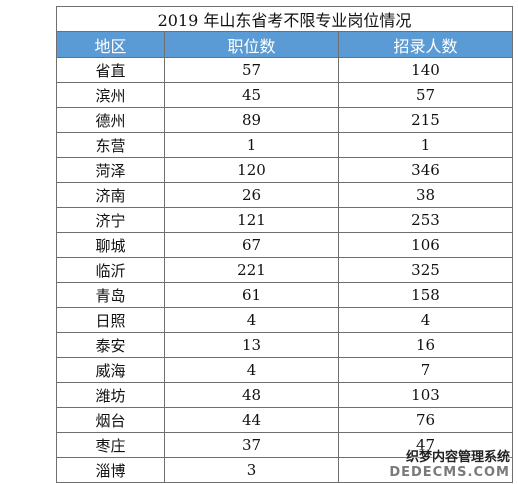 This screenshot has width=518, height=484. I want to click on table-row: 济南 26 38, so click(284, 195).